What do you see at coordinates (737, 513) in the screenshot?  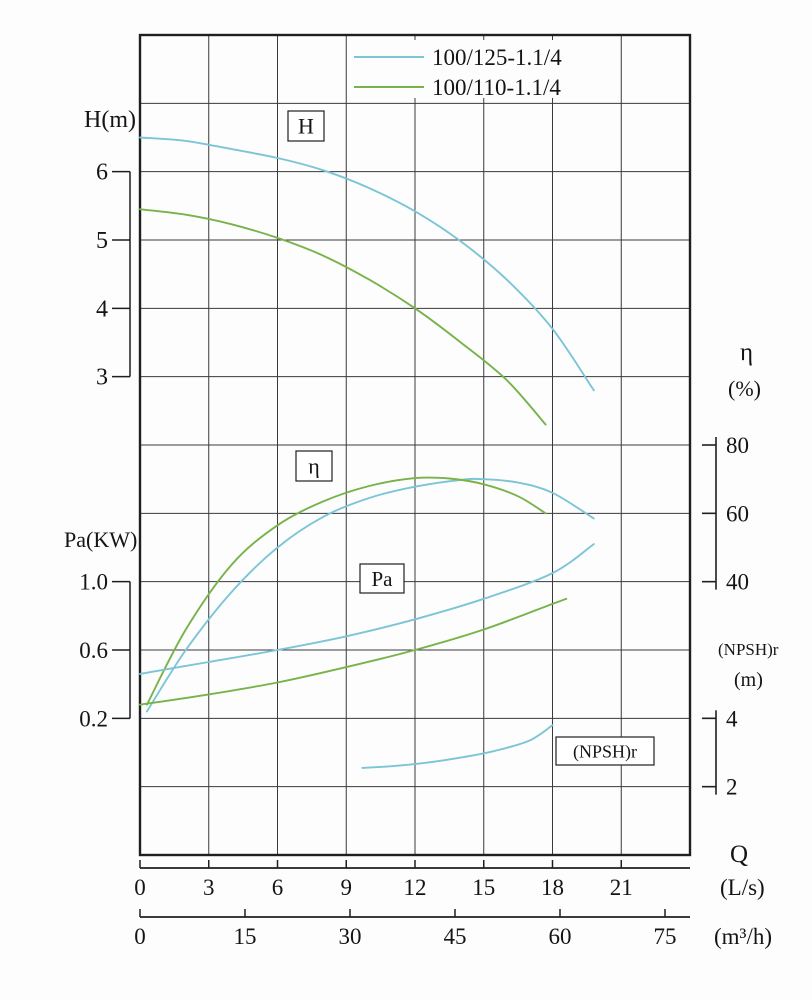 I see `axis-eta-tick-label: 60` at bounding box center [737, 513].